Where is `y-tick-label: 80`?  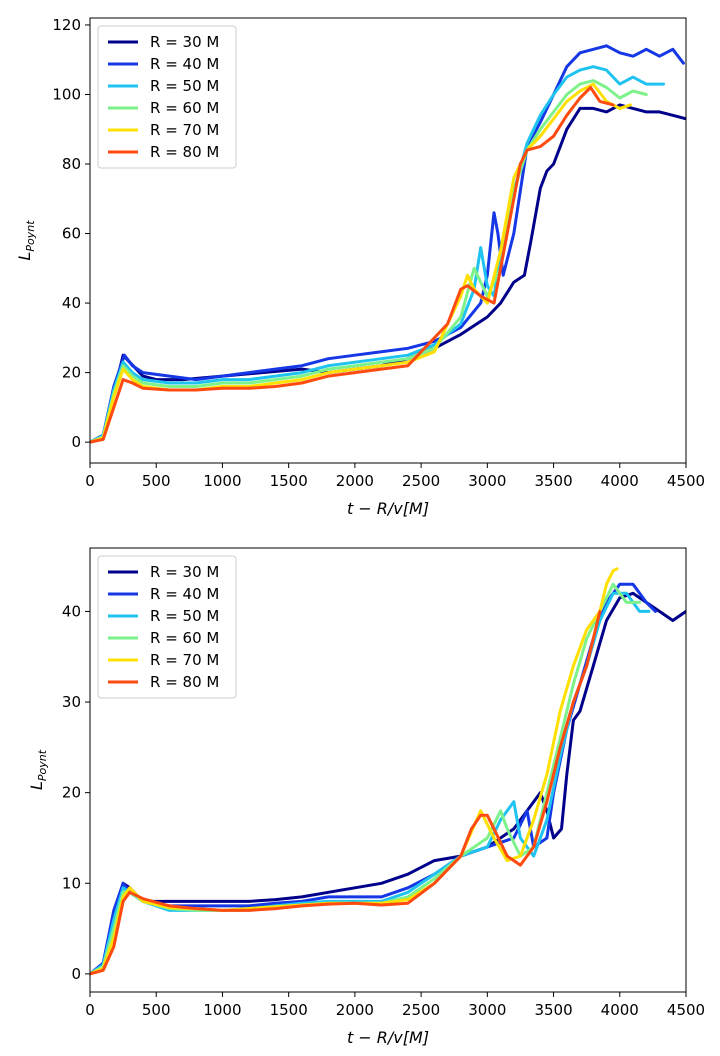
y-tick-label: 80 is located at coordinates (71, 164).